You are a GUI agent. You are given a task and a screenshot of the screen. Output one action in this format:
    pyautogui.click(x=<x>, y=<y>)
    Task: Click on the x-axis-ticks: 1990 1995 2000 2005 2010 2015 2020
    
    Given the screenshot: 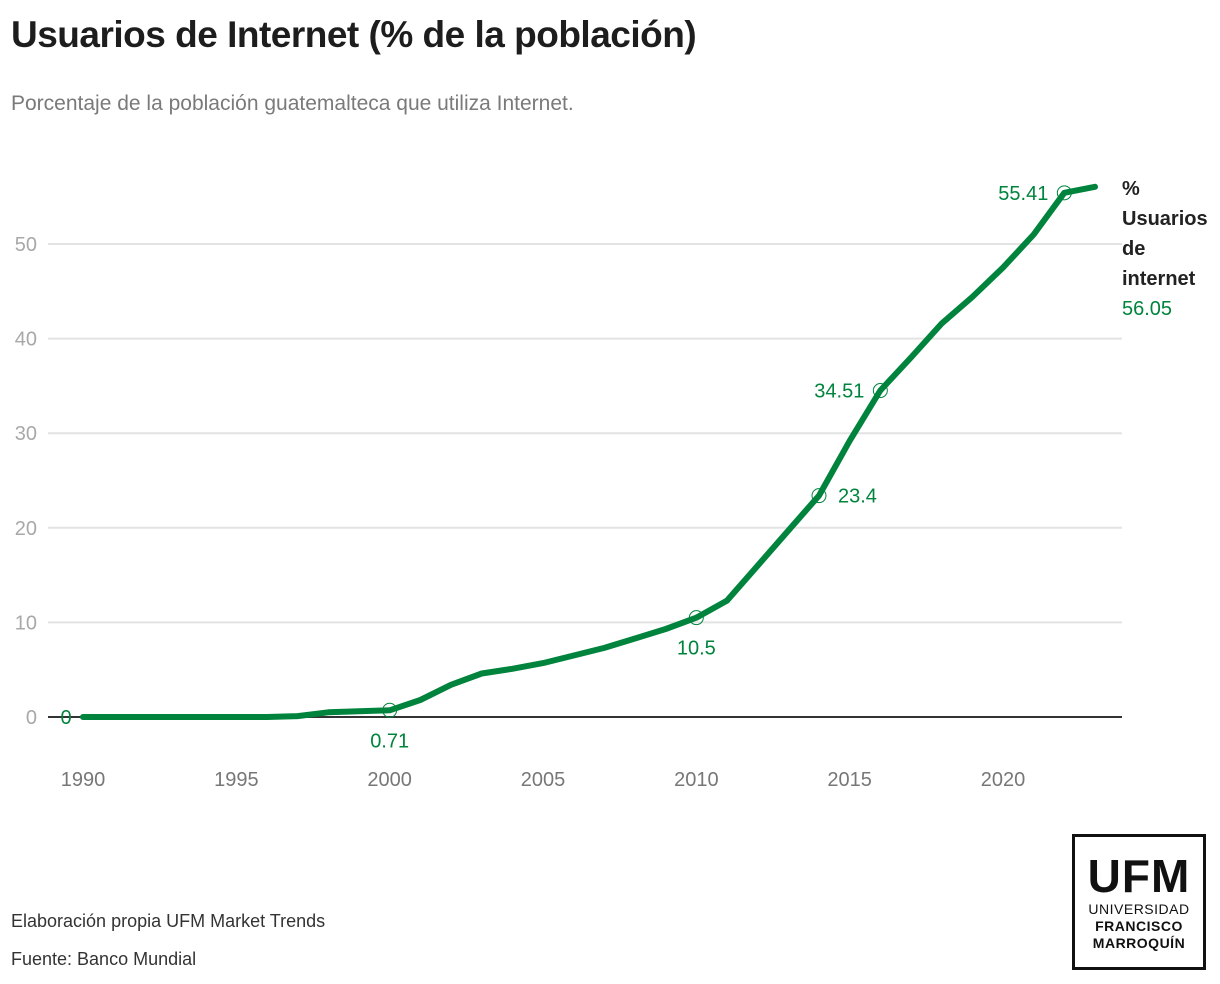 What is the action you would take?
    pyautogui.click(x=543, y=780)
    